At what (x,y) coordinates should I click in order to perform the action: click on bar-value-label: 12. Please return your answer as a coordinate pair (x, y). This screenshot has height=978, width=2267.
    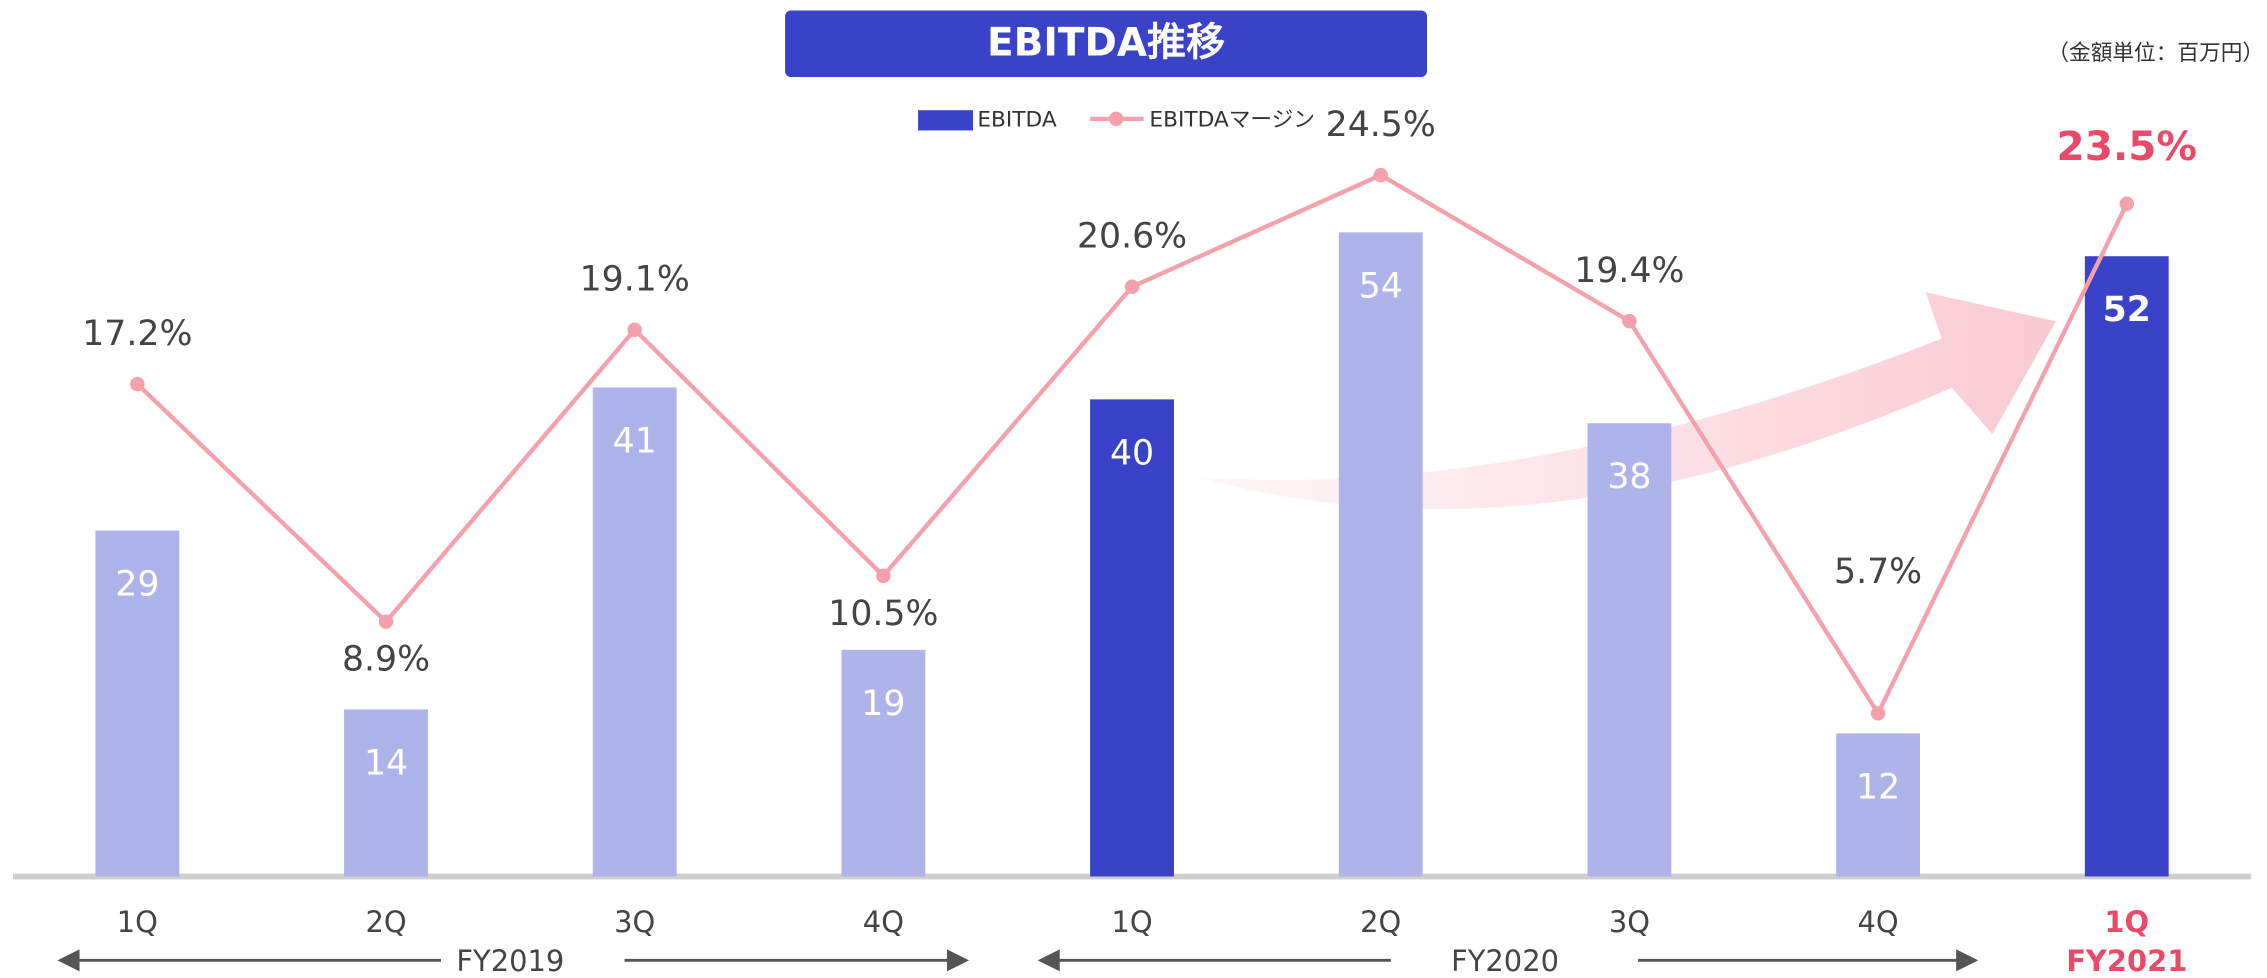
    Looking at the image, I should click on (1878, 787).